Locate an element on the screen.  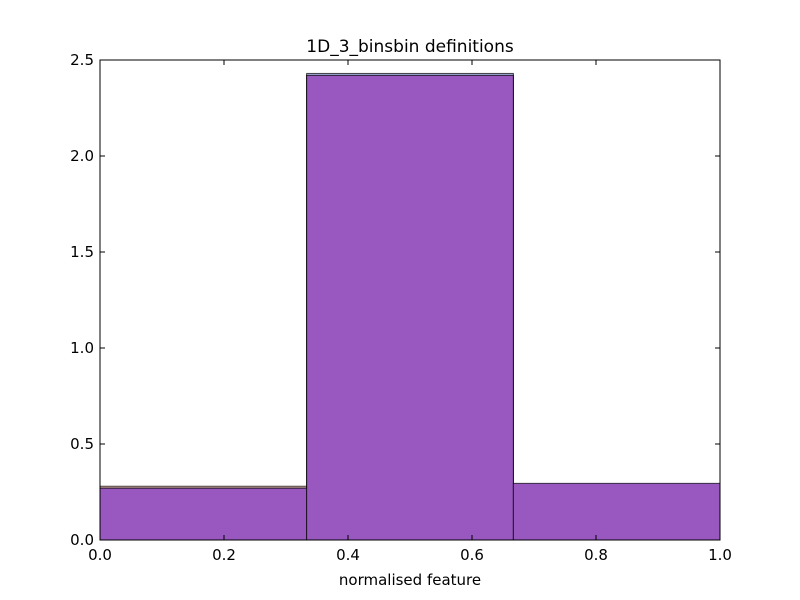
x-axis-label: normalised feature is located at coordinates (410, 580).